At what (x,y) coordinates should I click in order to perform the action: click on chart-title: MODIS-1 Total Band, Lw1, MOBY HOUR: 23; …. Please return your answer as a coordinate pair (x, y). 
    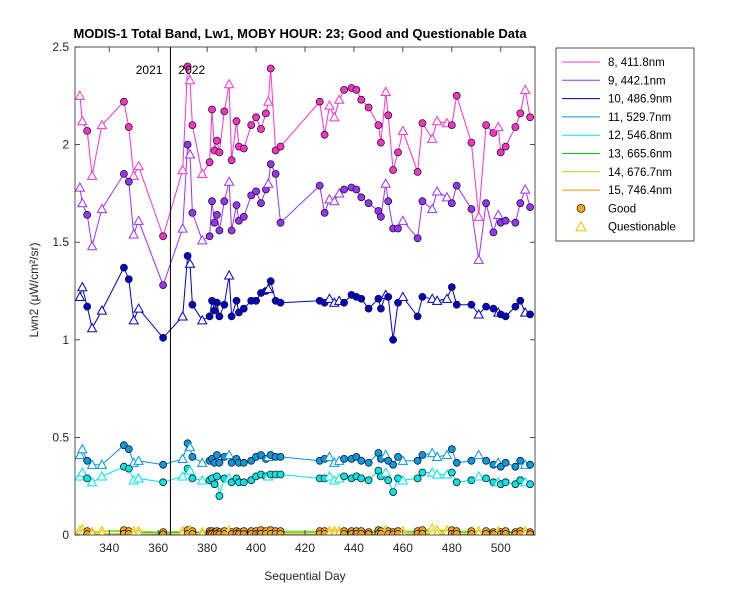
    Looking at the image, I should click on (300, 33).